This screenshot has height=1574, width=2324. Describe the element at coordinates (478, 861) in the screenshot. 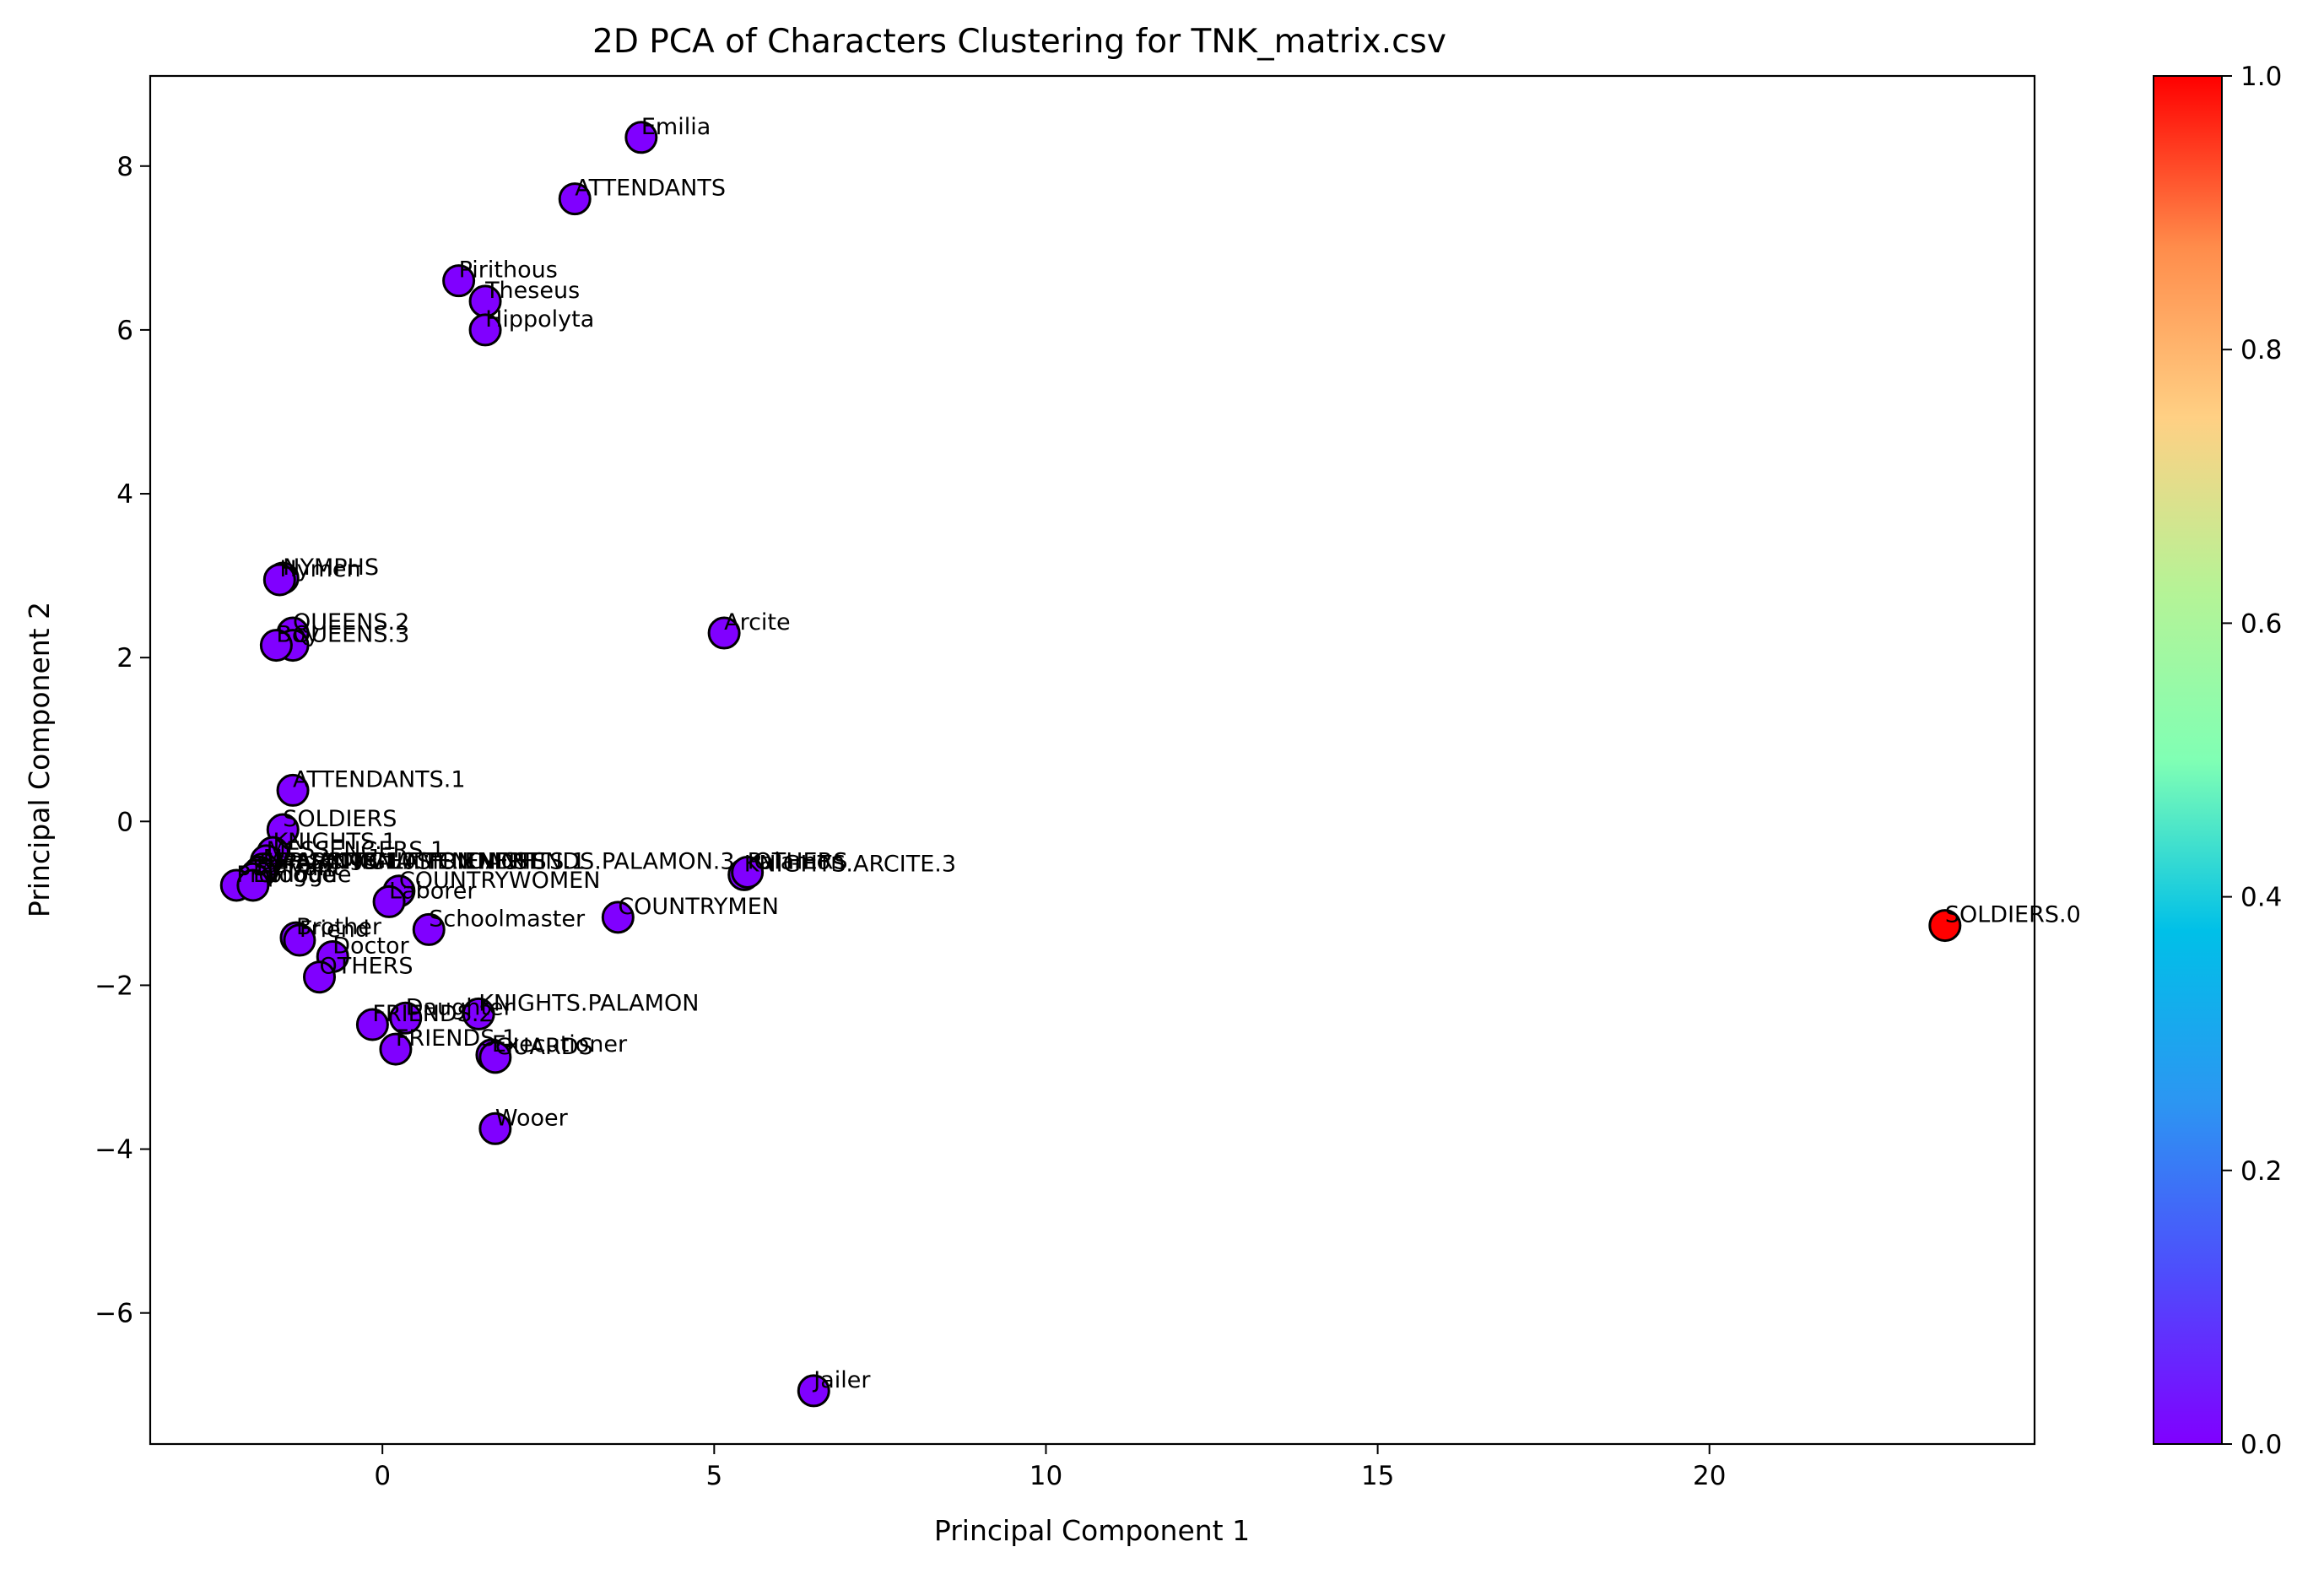

I see `point-label: FRIENDS` at that location.